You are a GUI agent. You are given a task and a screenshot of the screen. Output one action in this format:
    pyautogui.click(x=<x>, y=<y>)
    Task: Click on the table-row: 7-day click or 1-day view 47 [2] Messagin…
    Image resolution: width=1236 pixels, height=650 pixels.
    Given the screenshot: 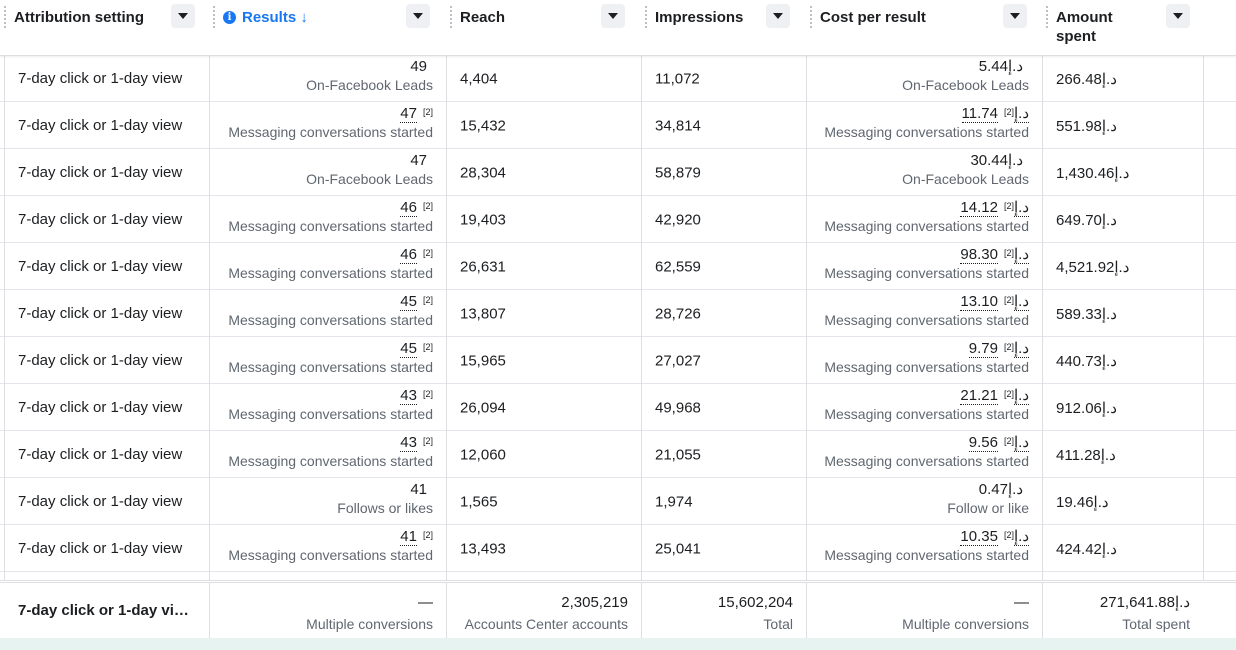 What is the action you would take?
    pyautogui.click(x=618, y=125)
    